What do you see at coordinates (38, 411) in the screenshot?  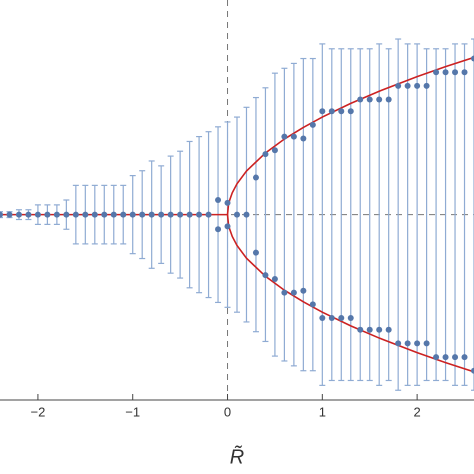 I see `x-tick-label: −2` at bounding box center [38, 411].